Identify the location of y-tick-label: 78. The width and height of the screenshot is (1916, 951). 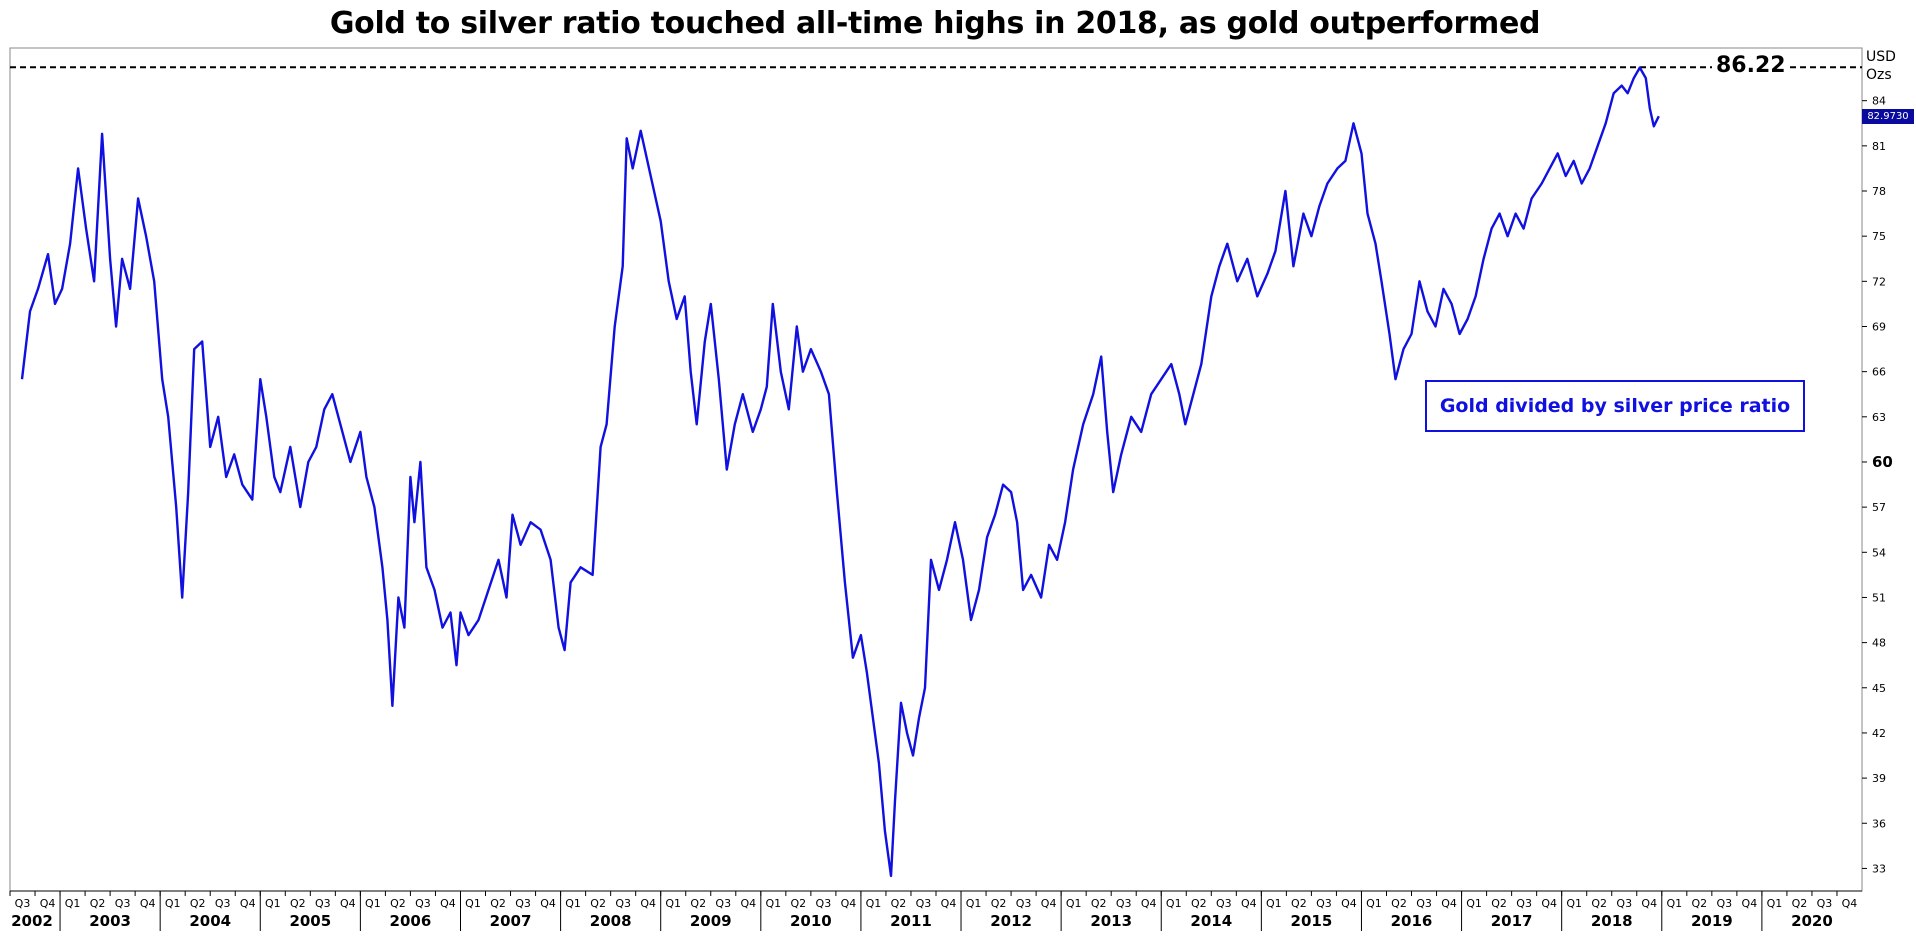
(1879, 191).